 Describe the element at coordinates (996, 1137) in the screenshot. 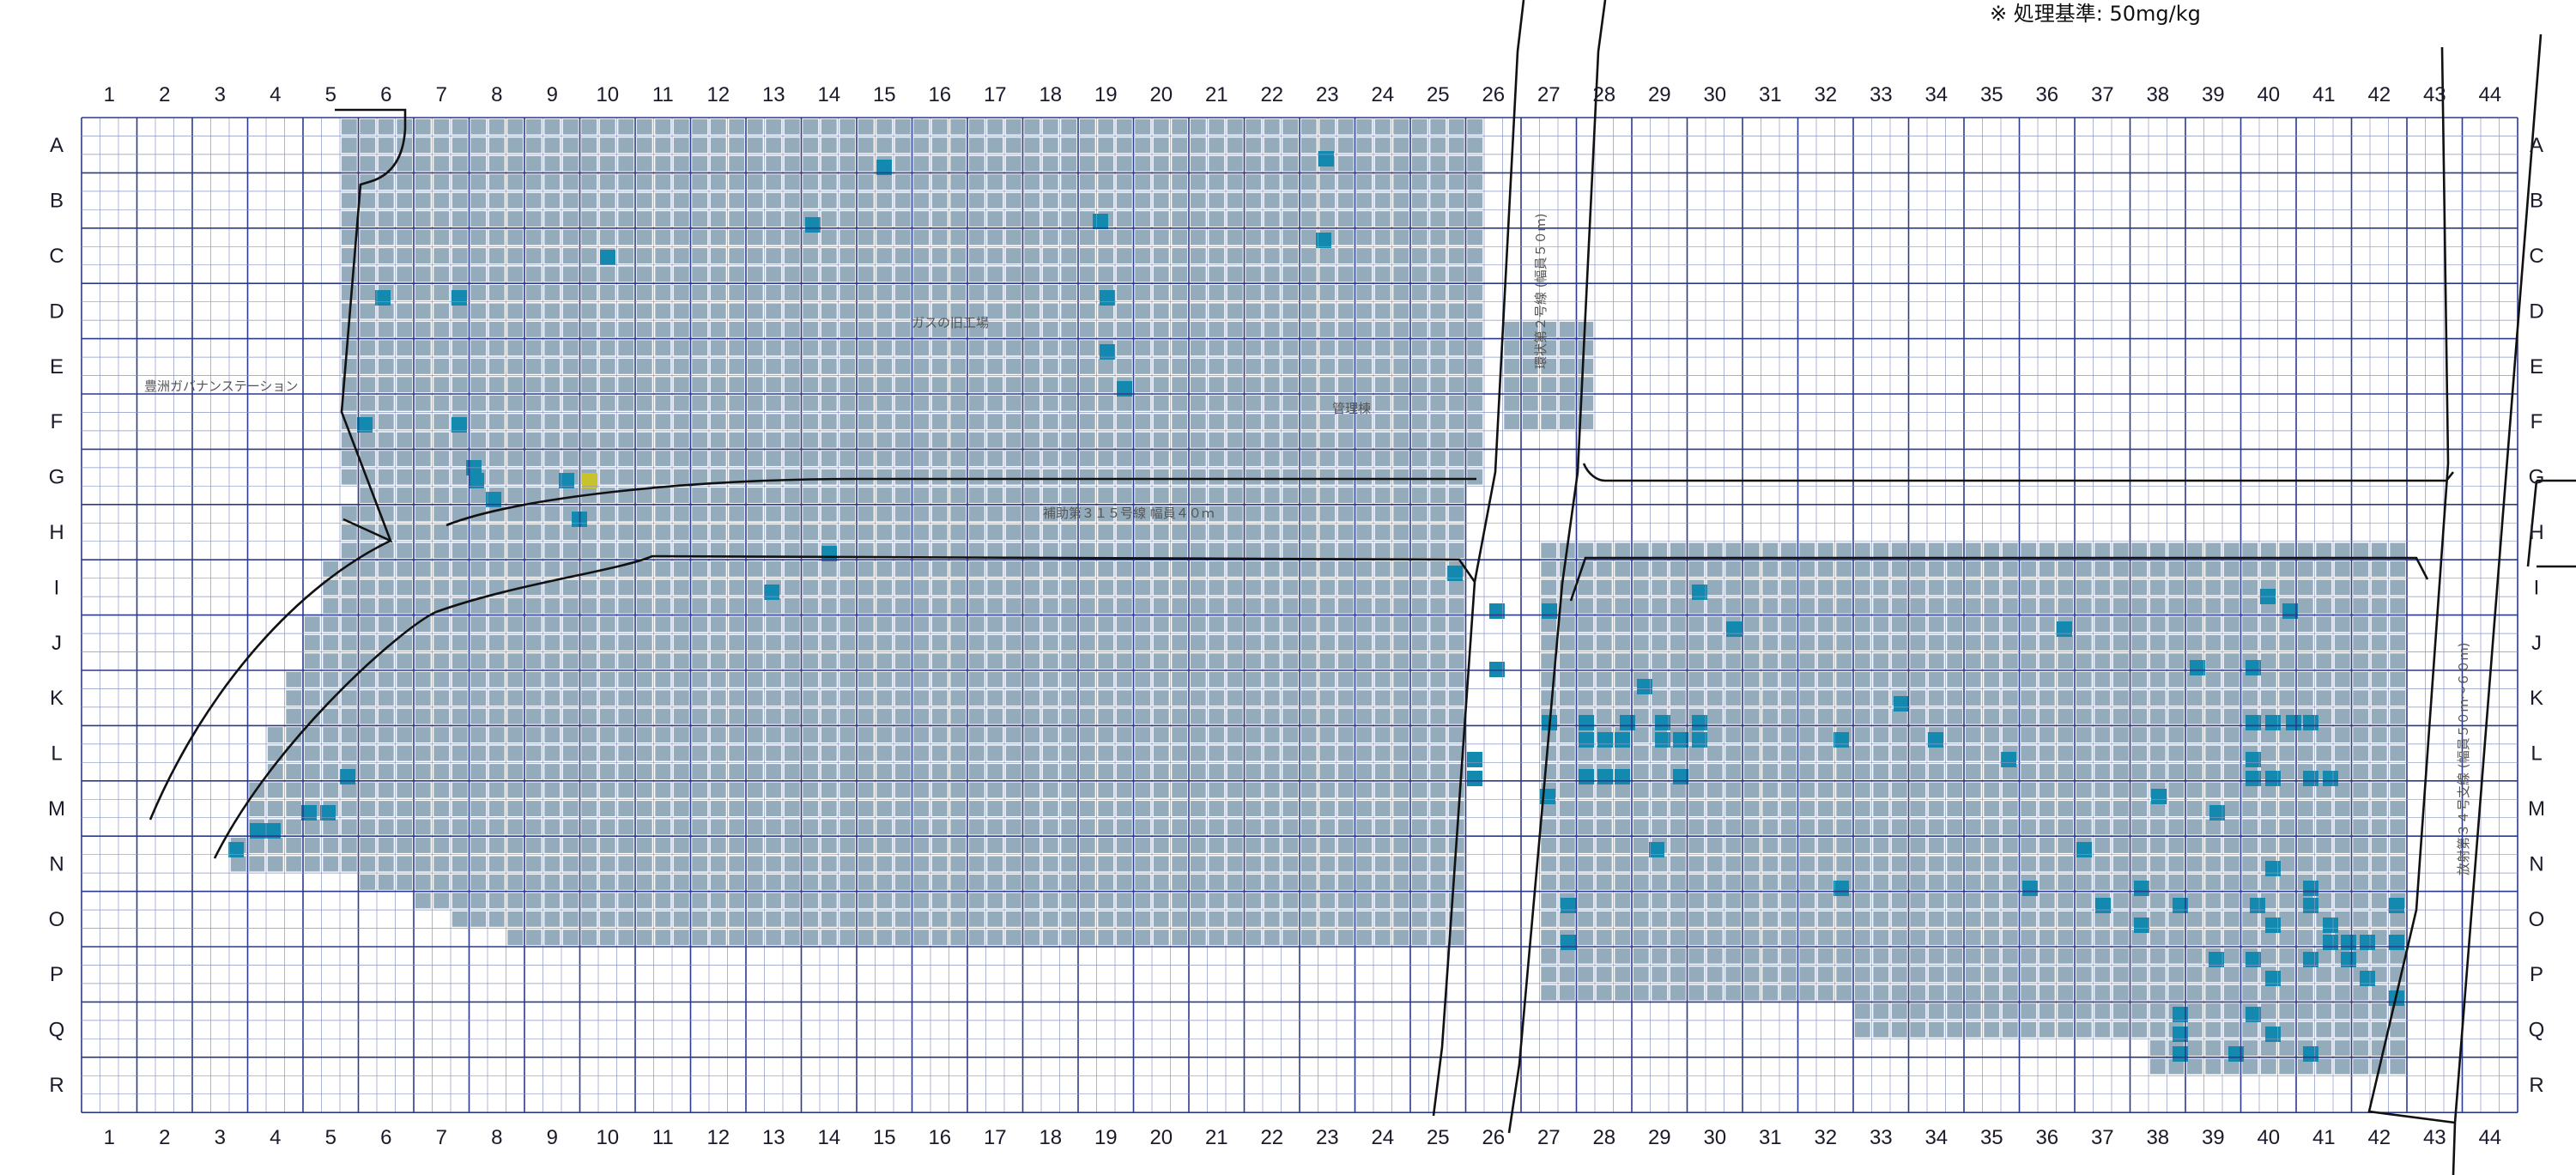

I see `column-label-bottom: 17` at that location.